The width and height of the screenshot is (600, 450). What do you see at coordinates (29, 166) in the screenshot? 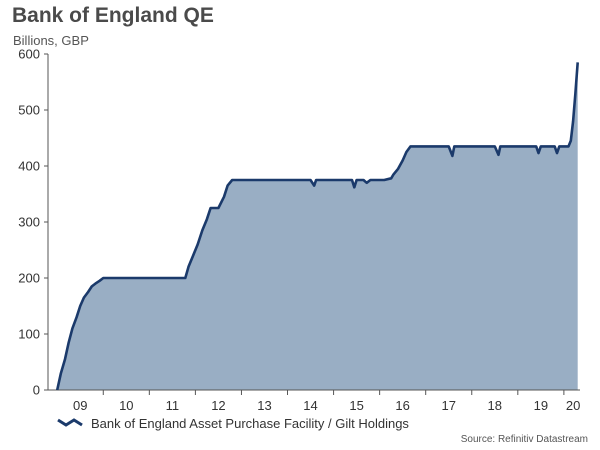
I see `y-tick-label: 400` at bounding box center [29, 166].